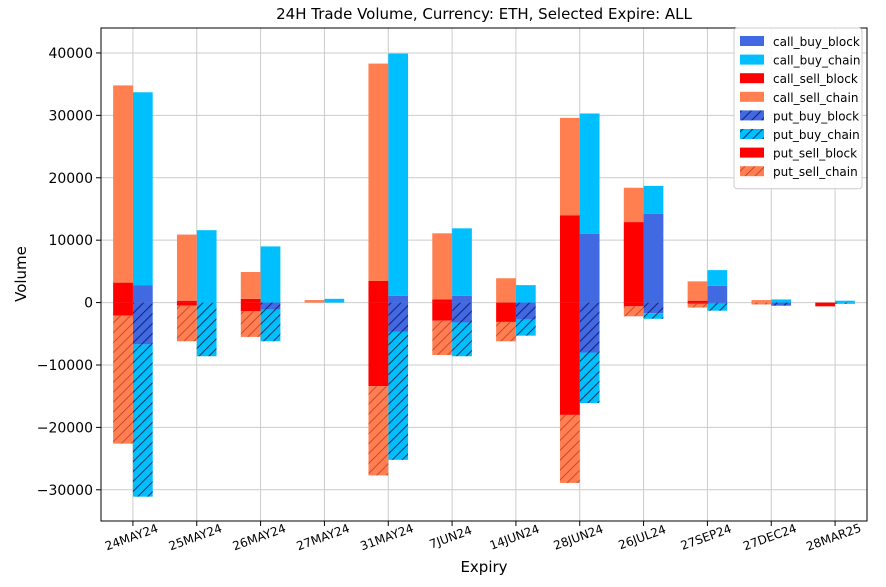 The image size is (886, 587). I want to click on x-tick-label: 7JUN24, so click(451, 537).